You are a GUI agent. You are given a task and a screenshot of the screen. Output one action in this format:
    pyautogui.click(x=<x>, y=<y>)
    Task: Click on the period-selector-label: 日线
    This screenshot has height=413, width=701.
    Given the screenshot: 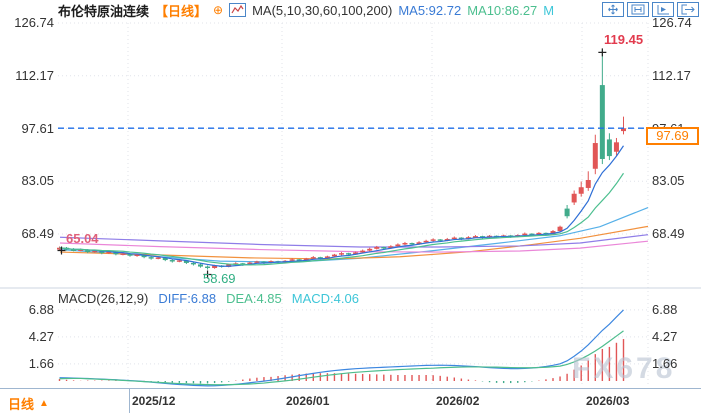 What is the action you would take?
    pyautogui.click(x=21, y=404)
    